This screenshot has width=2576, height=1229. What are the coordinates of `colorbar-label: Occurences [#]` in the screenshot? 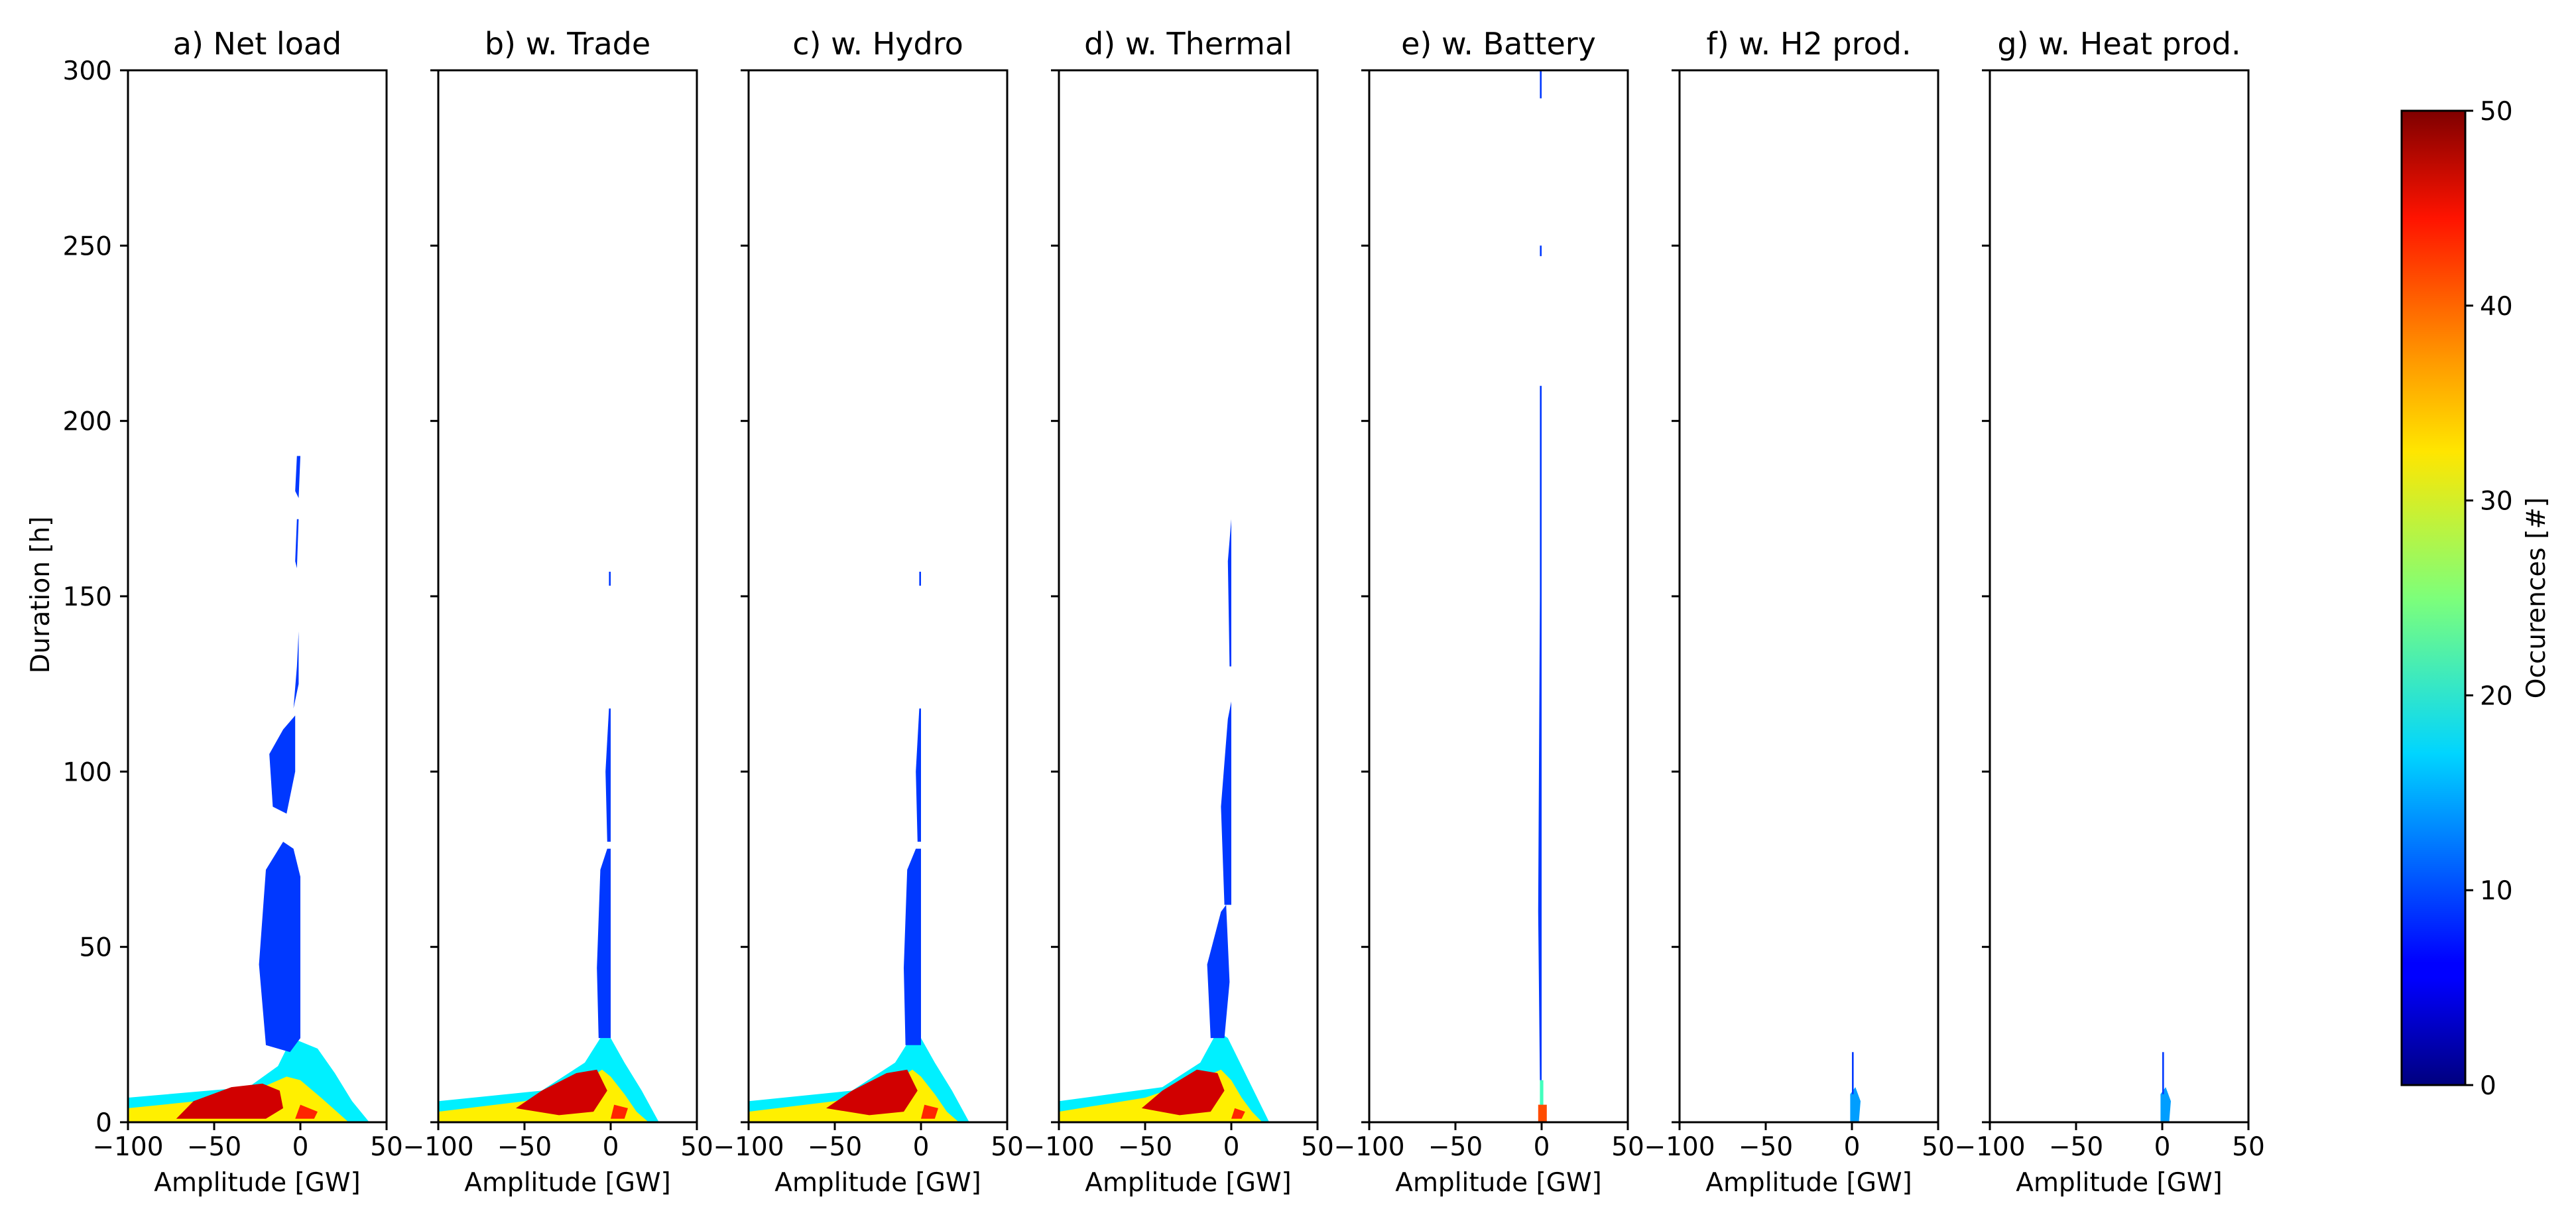 It's located at (2536, 597).